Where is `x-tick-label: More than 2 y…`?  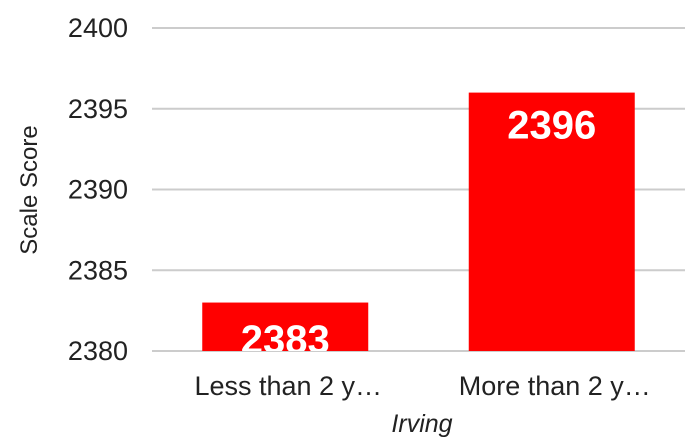 x-tick-label: More than 2 y… is located at coordinates (555, 386).